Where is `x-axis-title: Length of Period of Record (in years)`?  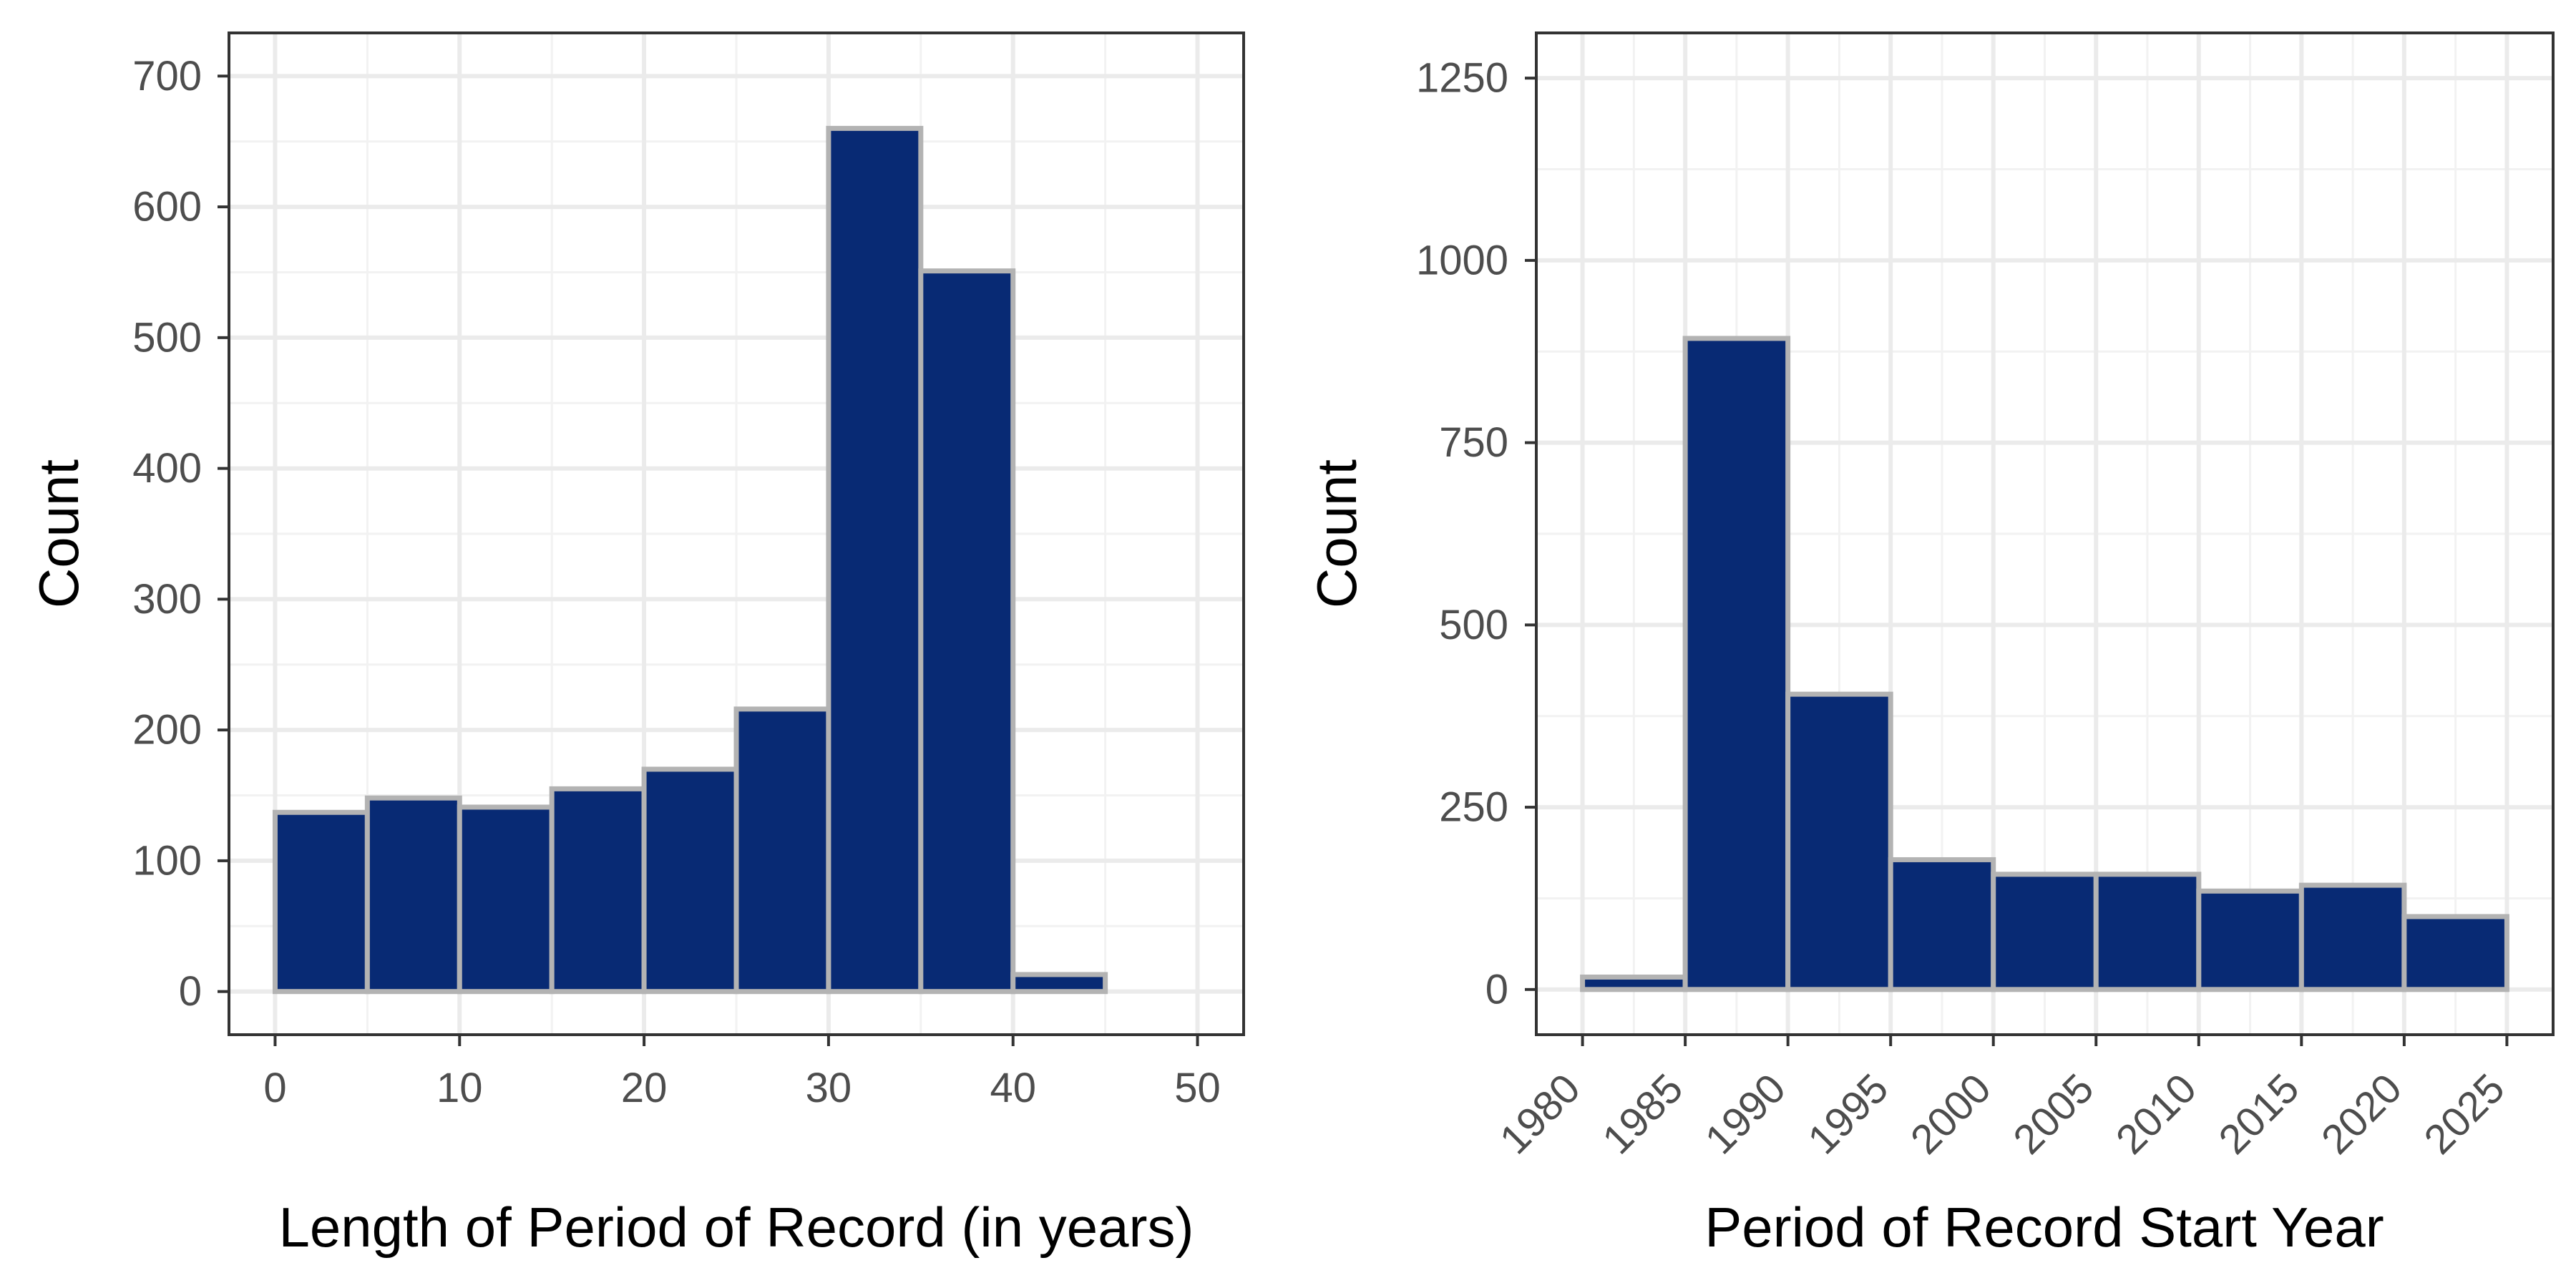 x-axis-title: Length of Period of Record (in years) is located at coordinates (736, 1227).